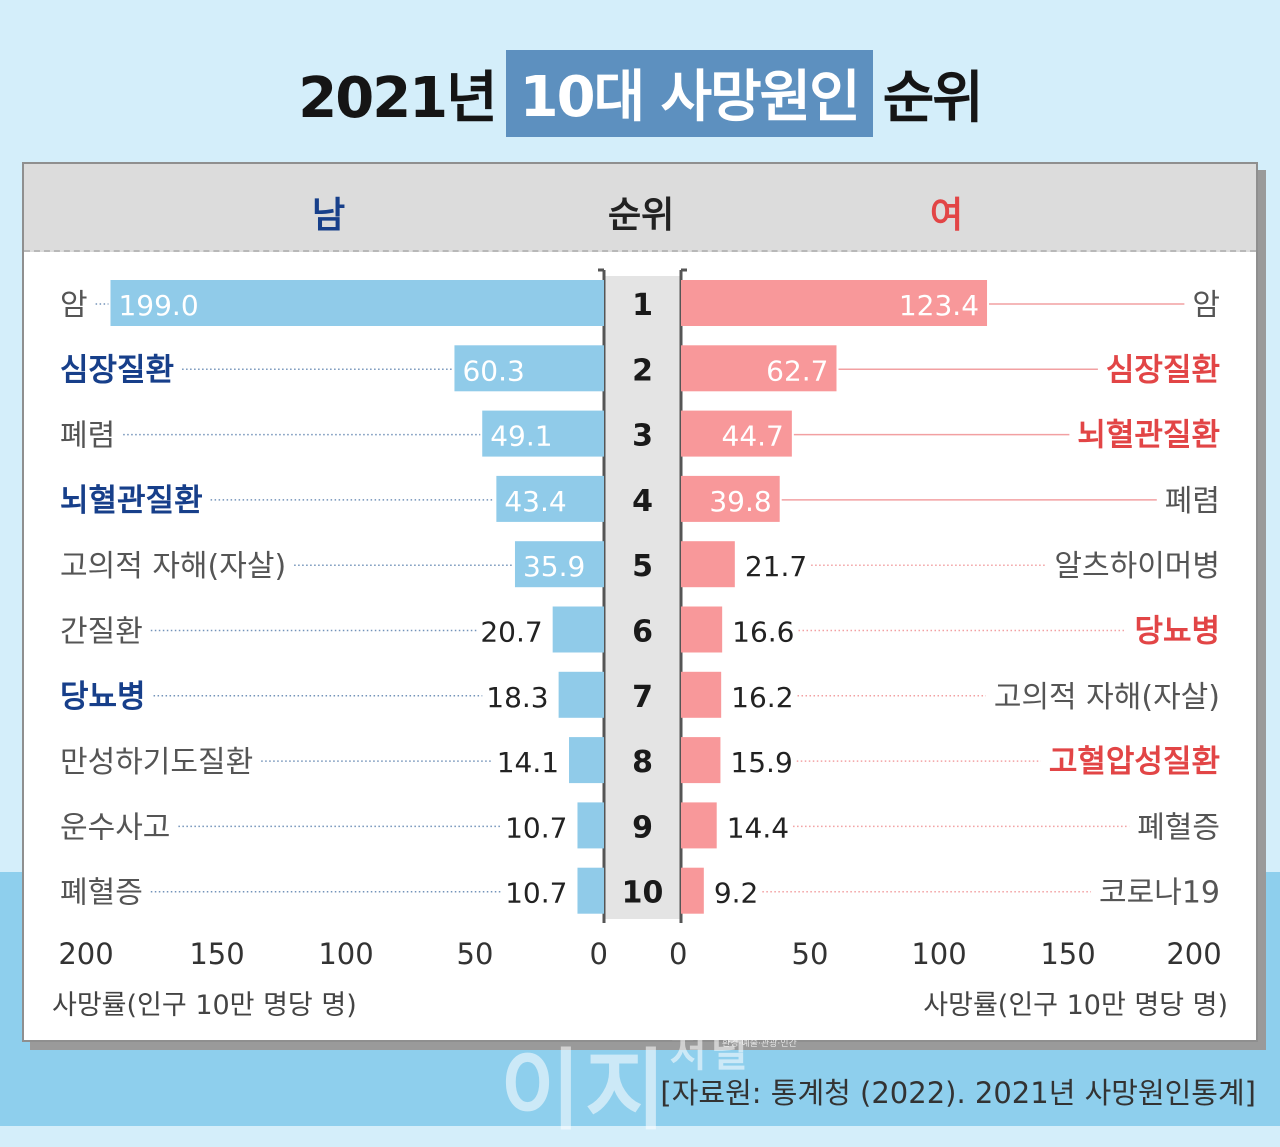 The height and width of the screenshot is (1147, 1280). I want to click on rank-number: 6, so click(642, 632).